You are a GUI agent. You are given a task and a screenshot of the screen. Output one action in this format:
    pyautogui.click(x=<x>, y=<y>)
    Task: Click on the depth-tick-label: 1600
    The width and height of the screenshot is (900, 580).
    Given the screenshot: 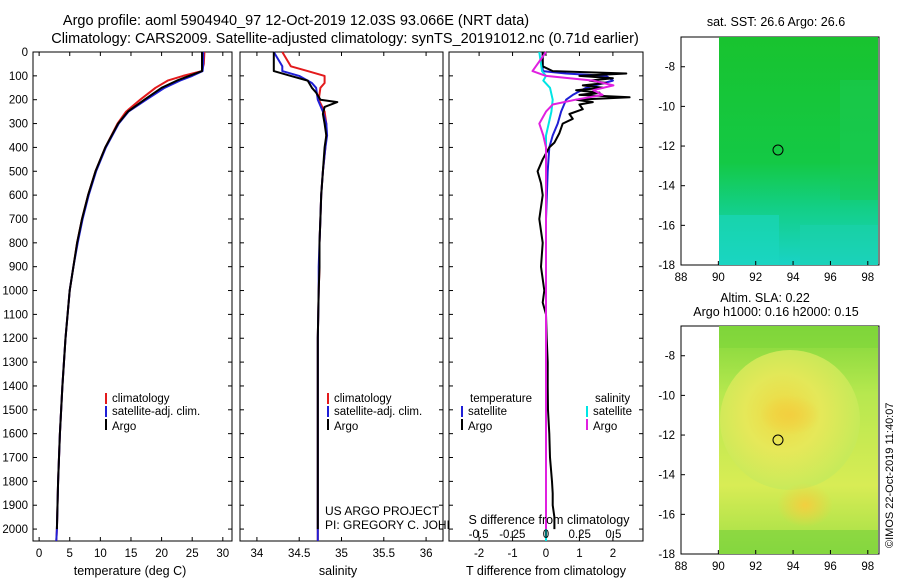 What is the action you would take?
    pyautogui.click(x=15, y=435)
    